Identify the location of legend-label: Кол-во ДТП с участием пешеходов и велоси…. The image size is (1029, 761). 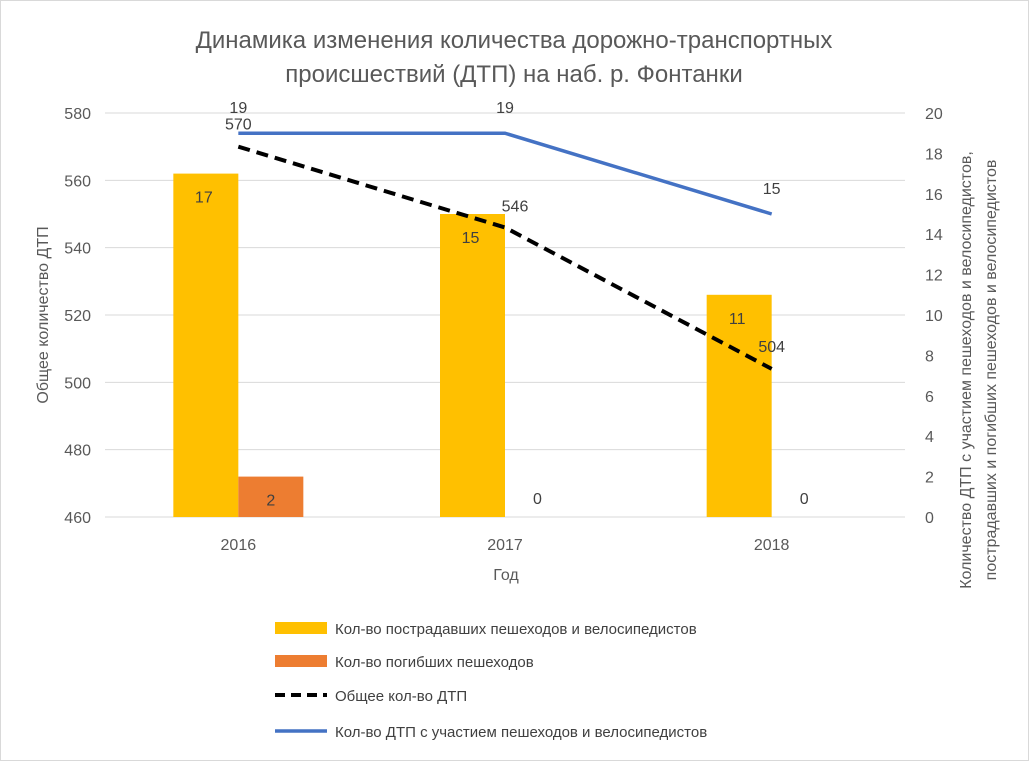
(521, 732).